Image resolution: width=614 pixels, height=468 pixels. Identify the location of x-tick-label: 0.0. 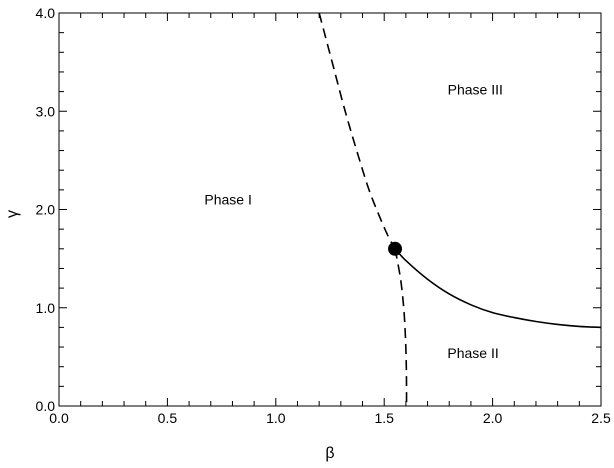
(59, 418).